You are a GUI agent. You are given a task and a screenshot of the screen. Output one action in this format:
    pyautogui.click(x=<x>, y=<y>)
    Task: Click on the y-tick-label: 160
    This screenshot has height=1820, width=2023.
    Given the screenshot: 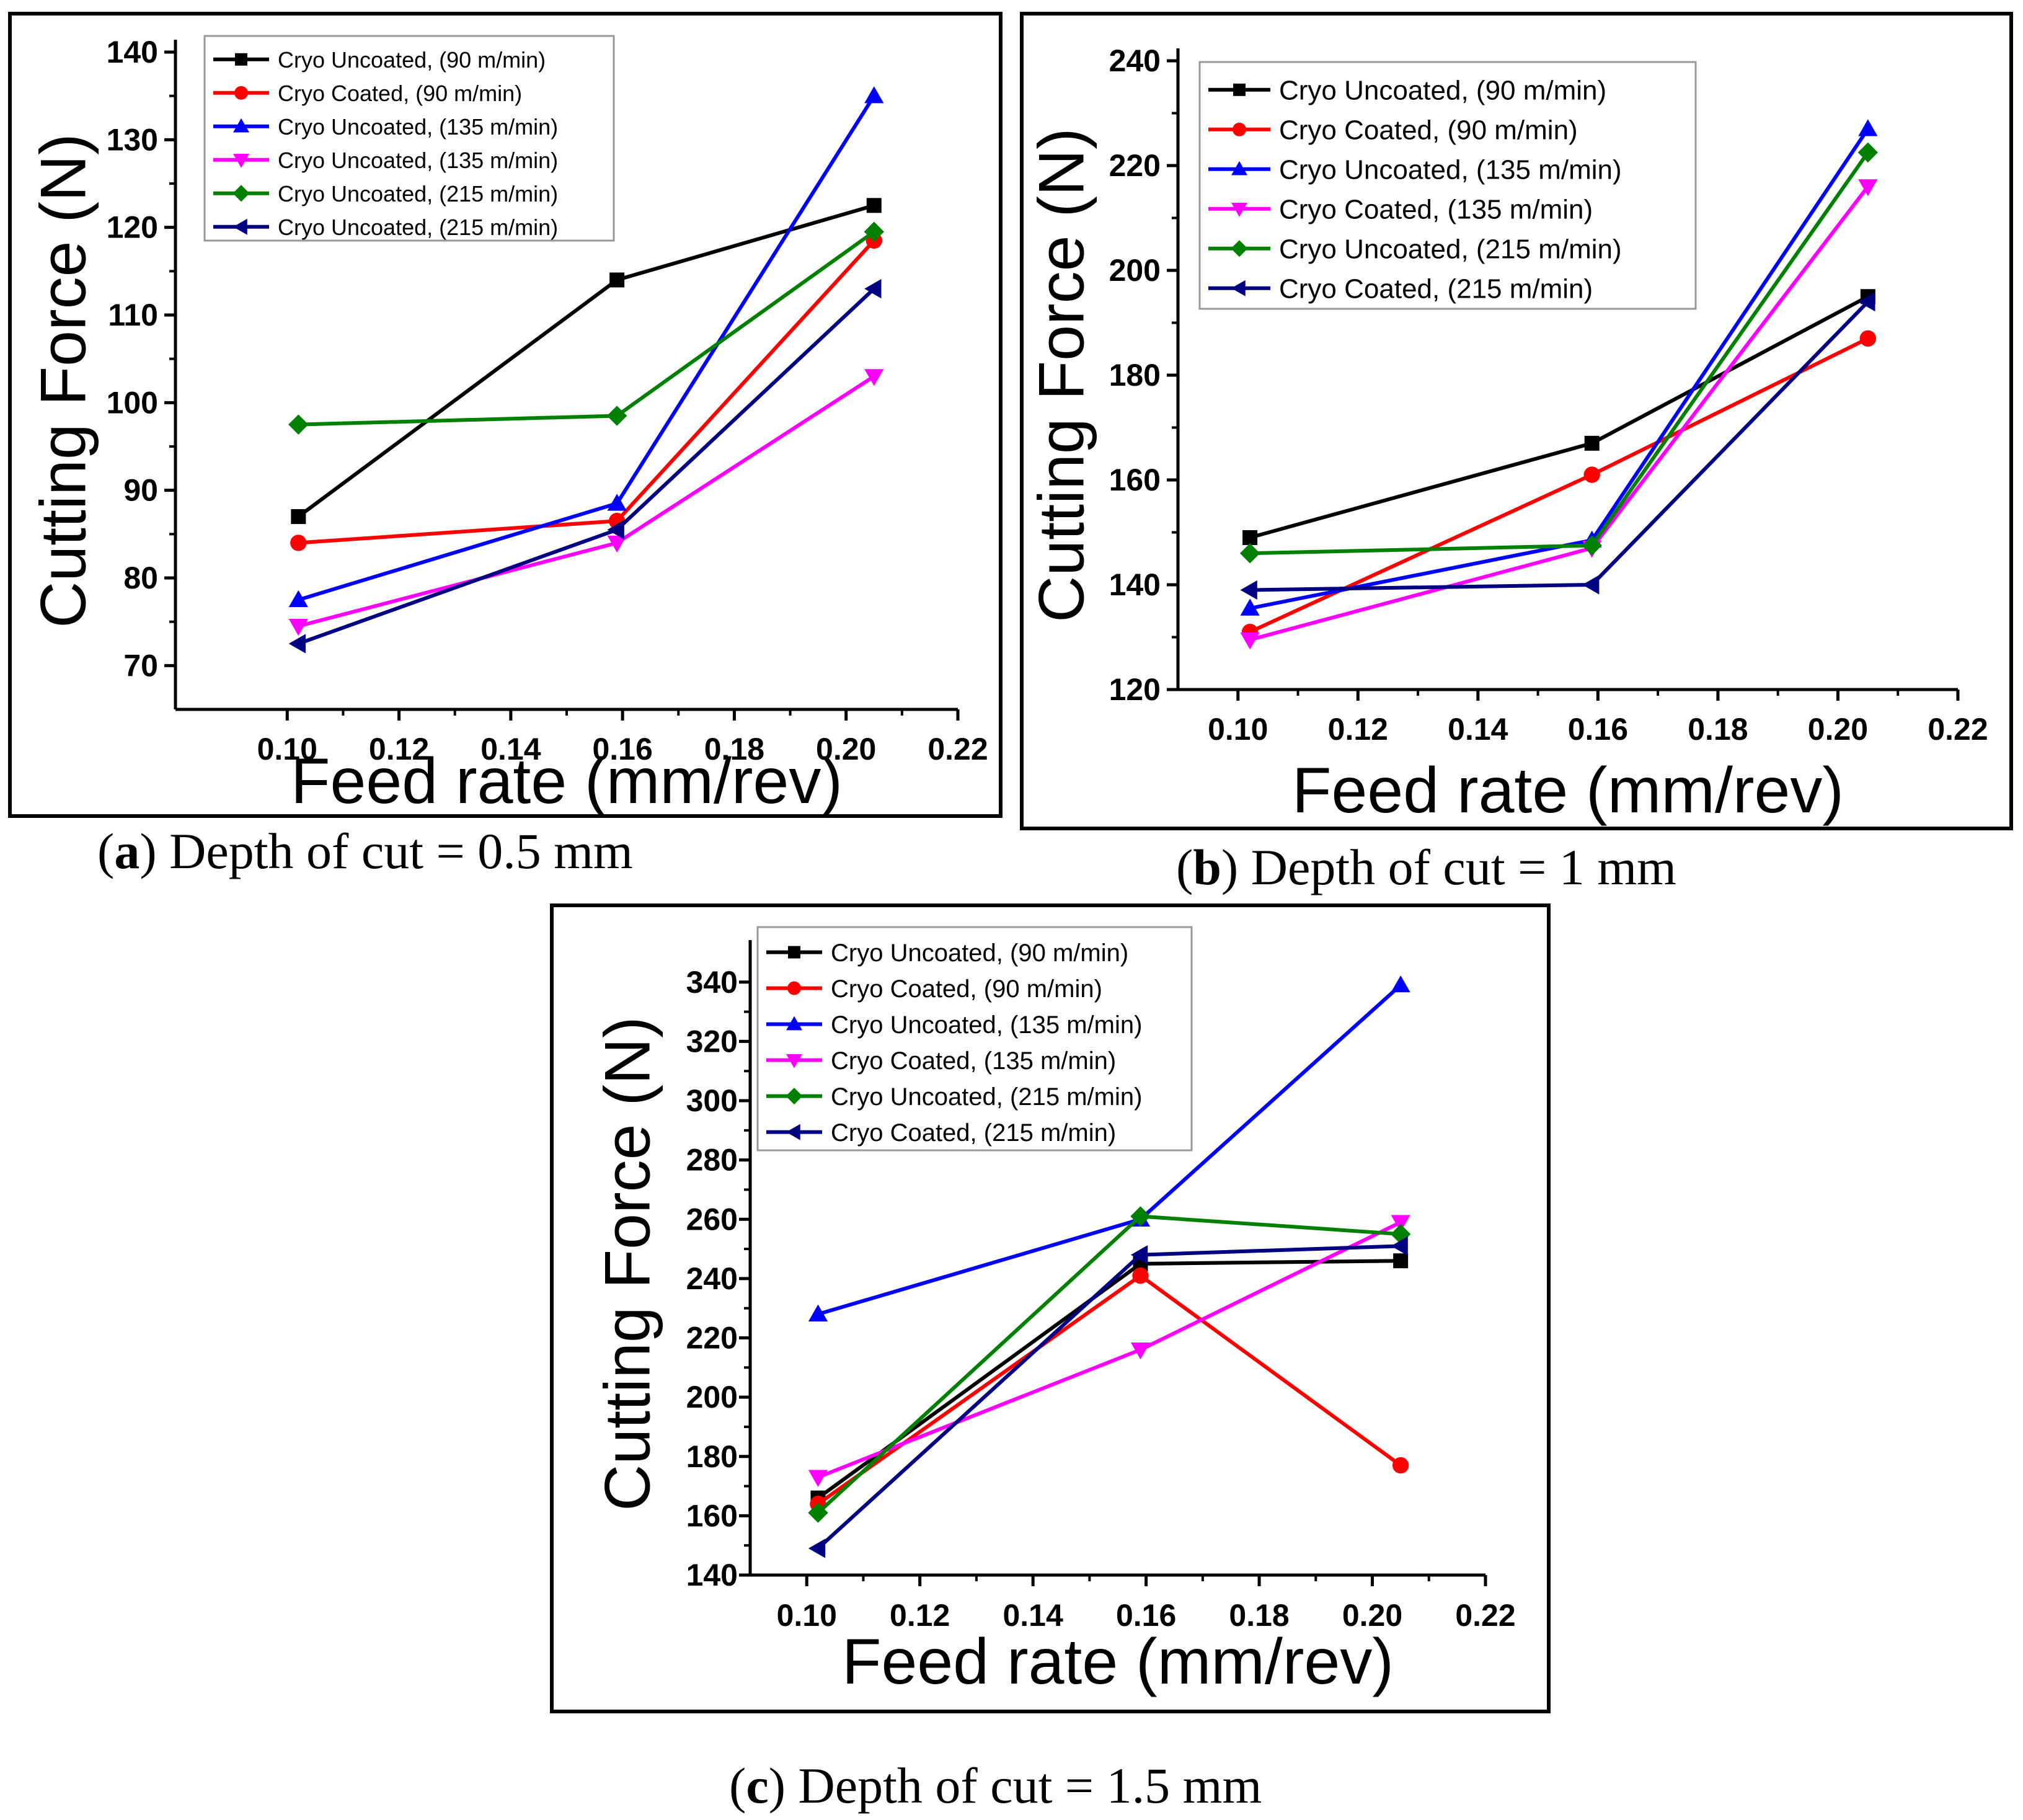 What is the action you would take?
    pyautogui.click(x=712, y=1516)
    